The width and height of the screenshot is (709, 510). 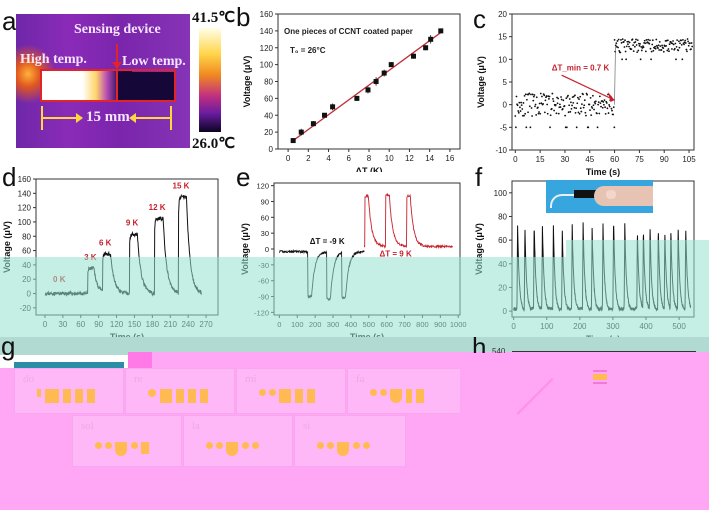 What do you see at coordinates (637, 248) in the screenshot?
I see `highlight-overlay-right` at bounding box center [637, 248].